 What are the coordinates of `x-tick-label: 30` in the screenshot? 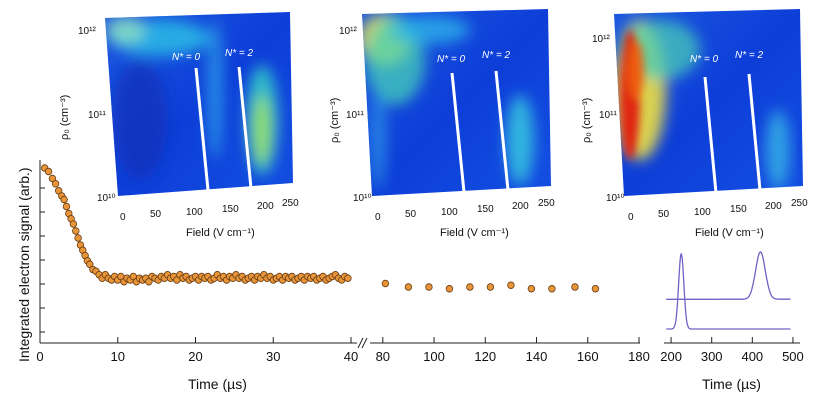 It's located at (273, 356).